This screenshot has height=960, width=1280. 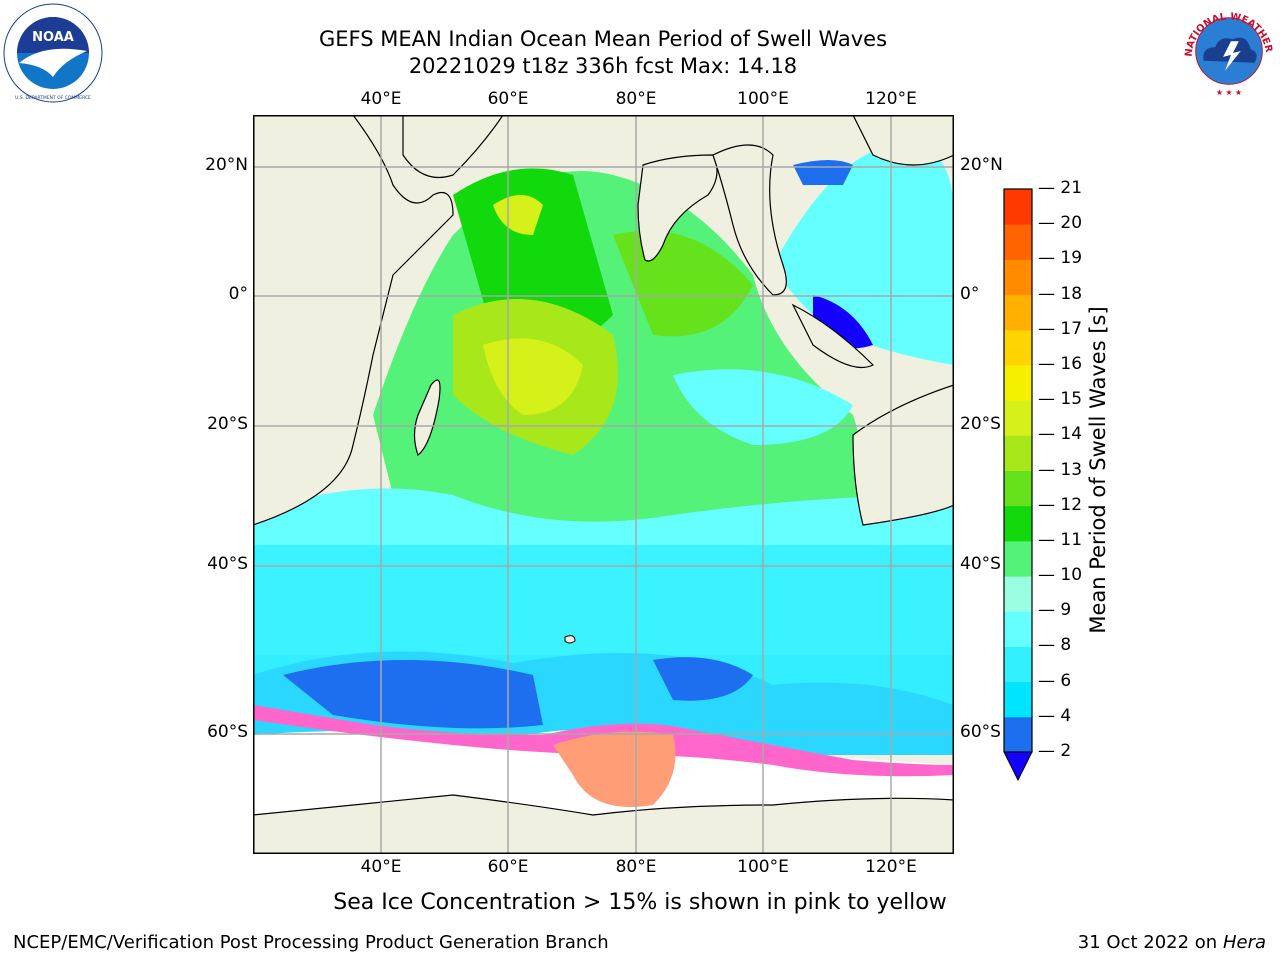 I want to click on lat-label-right-40s: 40°S, so click(x=980, y=564).